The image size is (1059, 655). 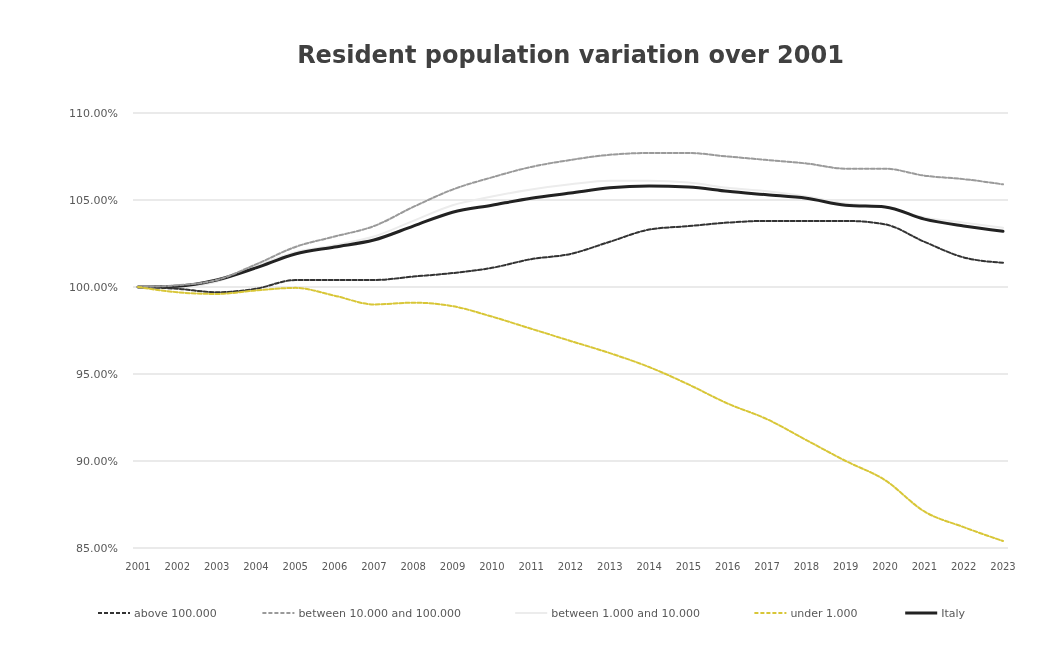 I want to click on x-tick-label: 2002, so click(x=177, y=566).